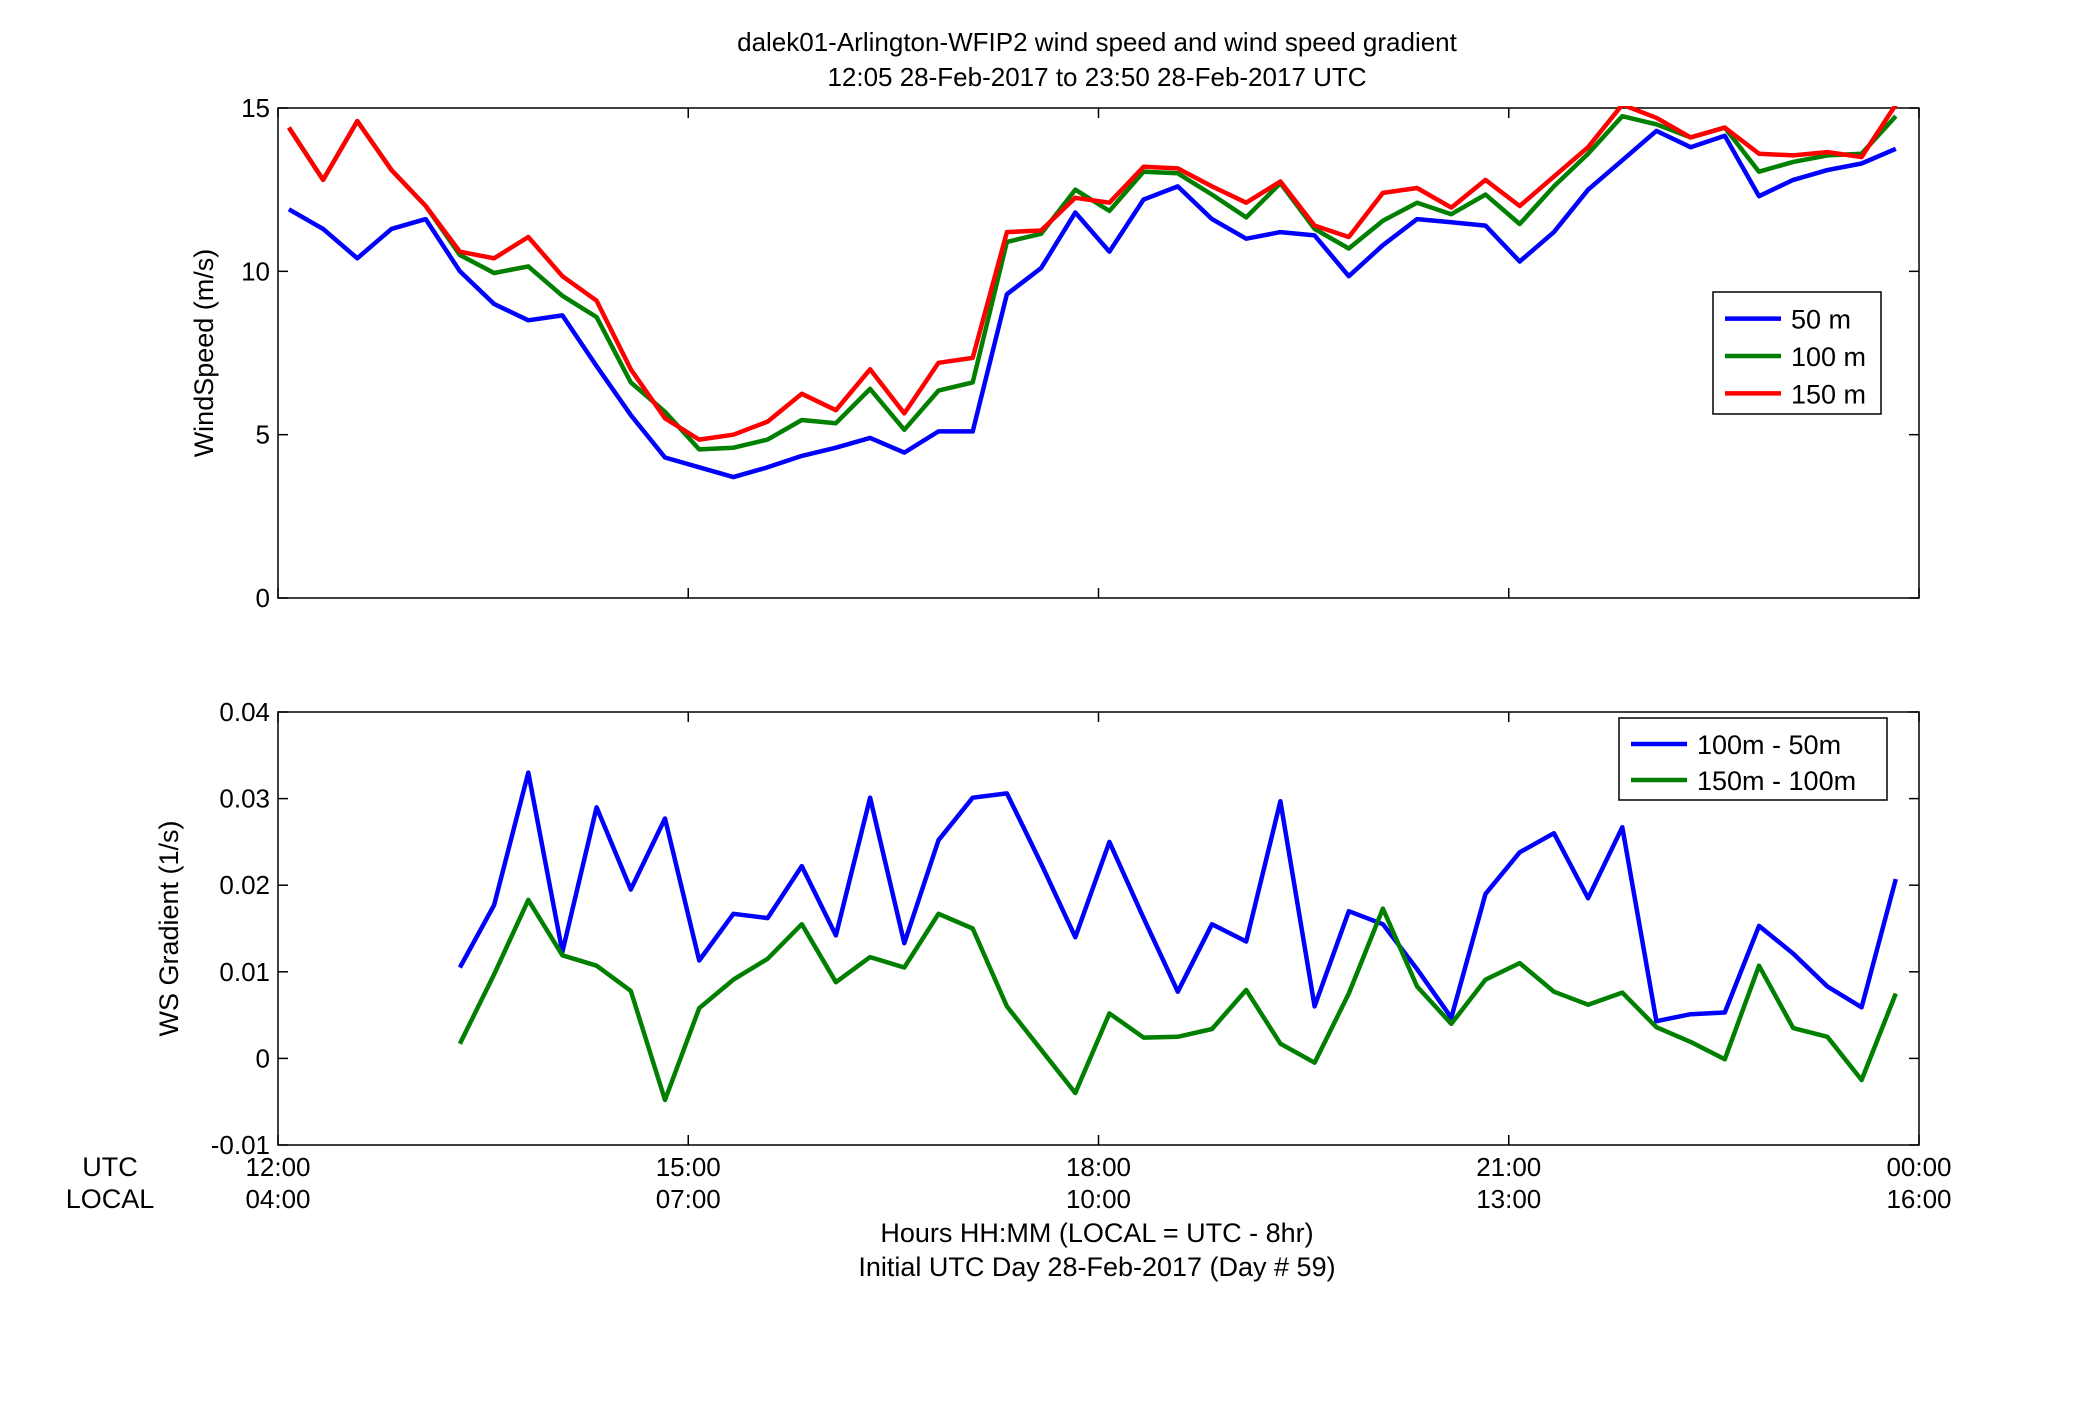 This screenshot has height=1425, width=2098. What do you see at coordinates (1776, 781) in the screenshot?
I see `legend-label: 150m - 100m` at bounding box center [1776, 781].